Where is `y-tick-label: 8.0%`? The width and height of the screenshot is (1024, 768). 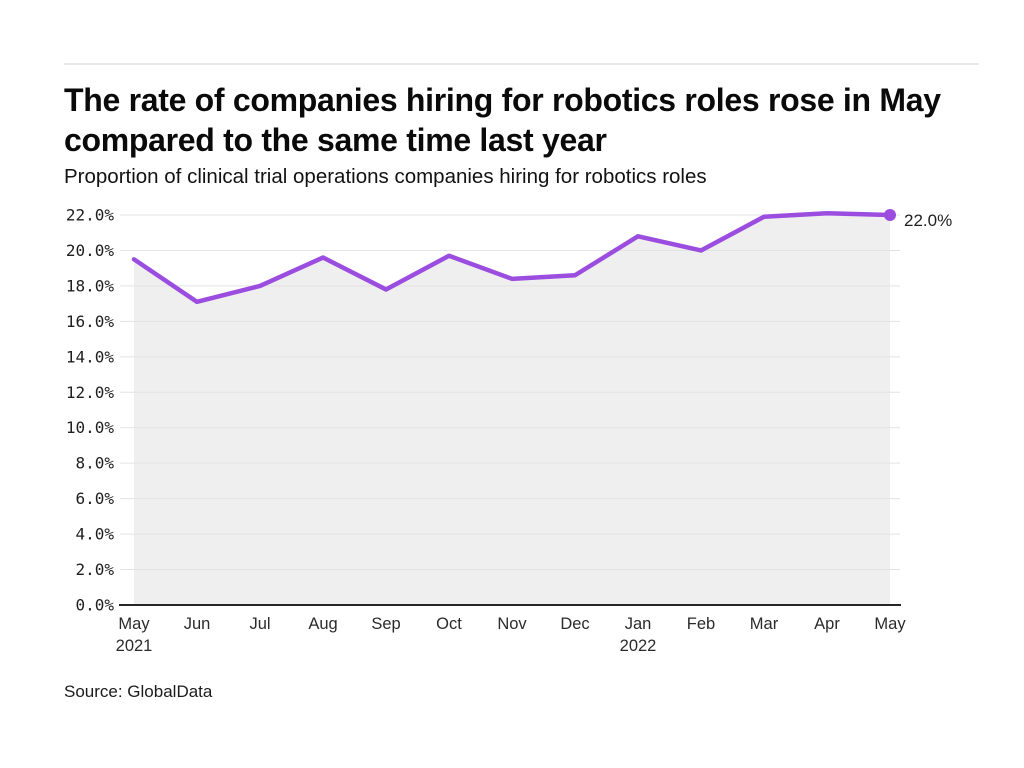 y-tick-label: 8.0% is located at coordinates (94, 463).